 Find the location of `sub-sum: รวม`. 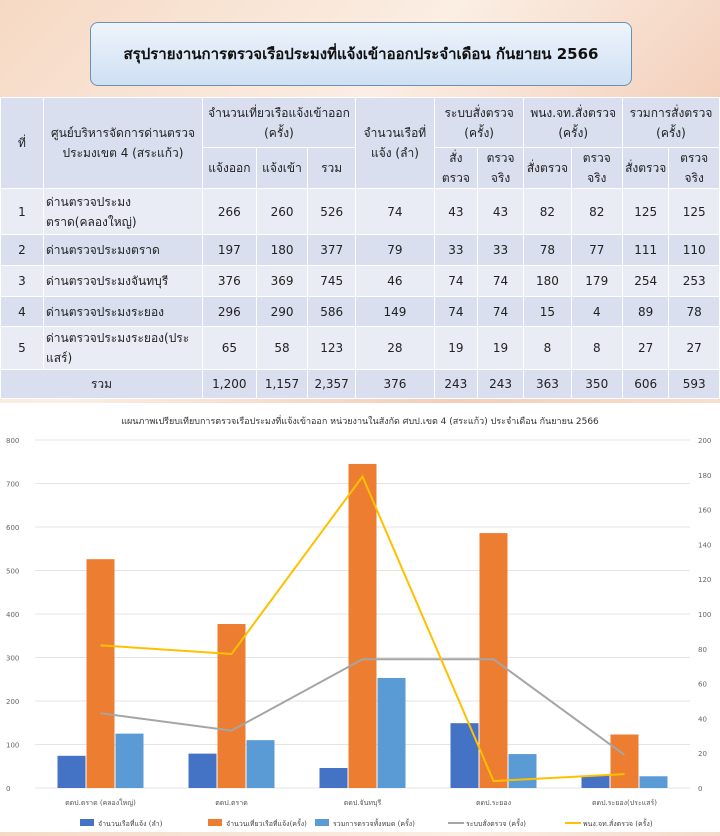

sub-sum: รวม is located at coordinates (331, 168).